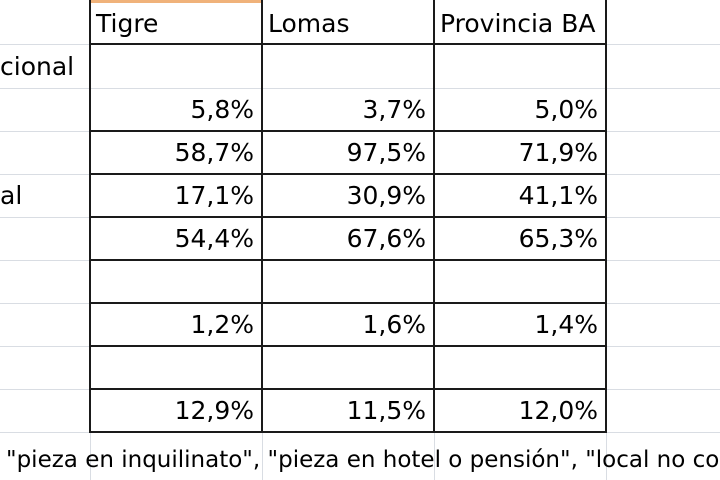  I want to click on column-highlight, so click(176, 1).